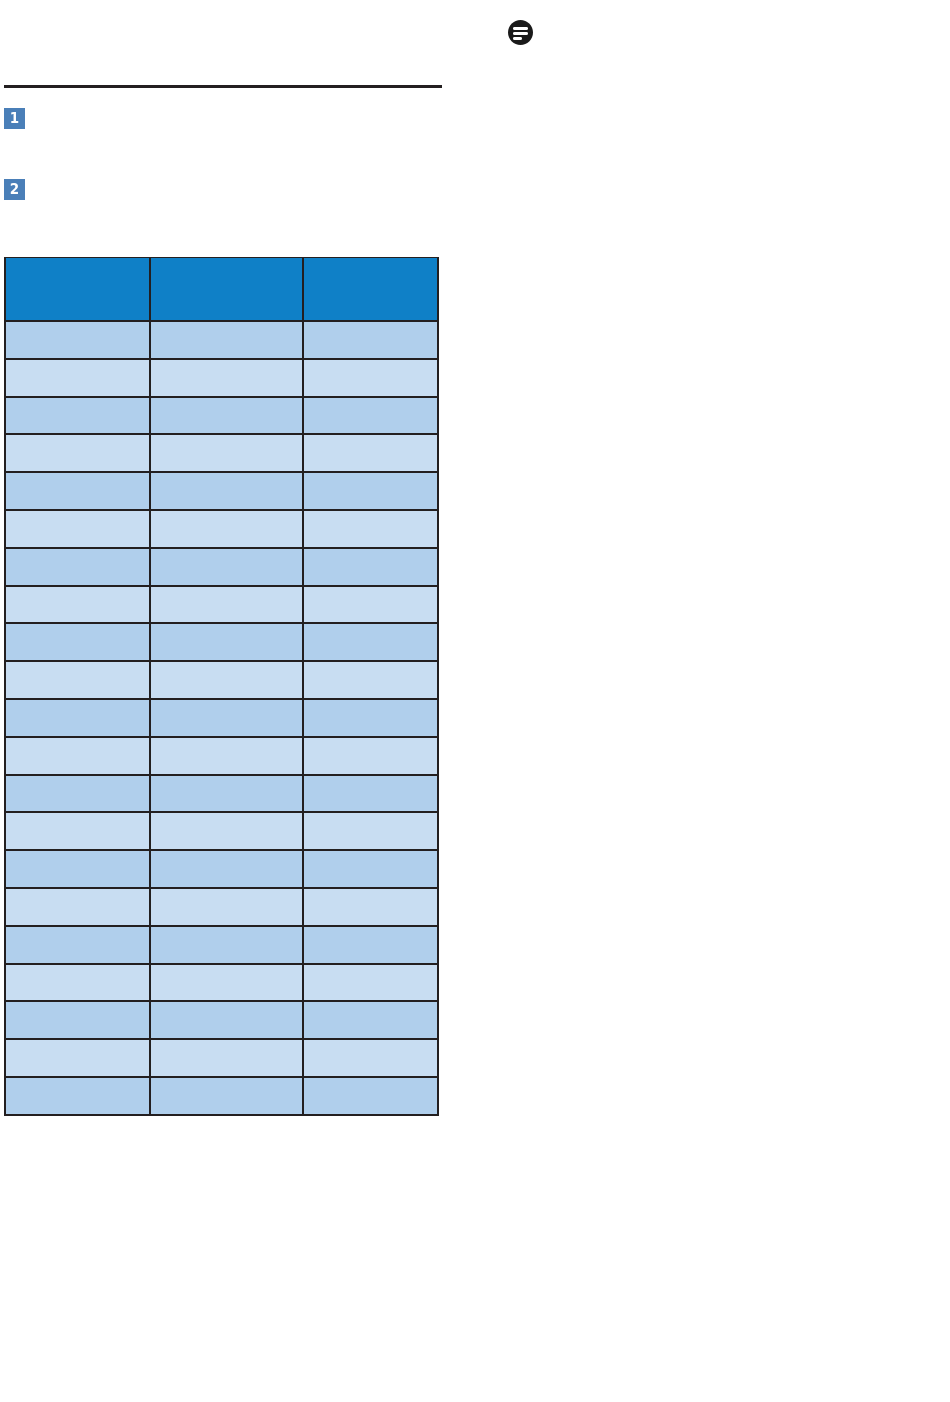 Image resolution: width=950 pixels, height=1402 pixels. What do you see at coordinates (223, 86) in the screenshot?
I see `section-divider` at bounding box center [223, 86].